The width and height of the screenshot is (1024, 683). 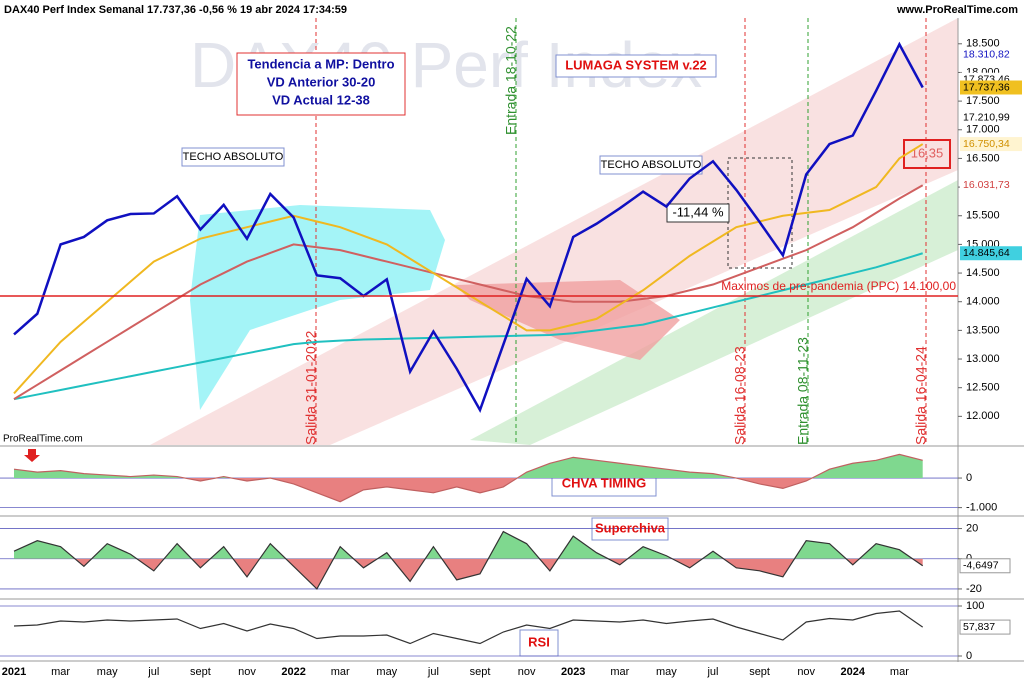 What do you see at coordinates (983, 302) in the screenshot?
I see `y-tick-label: 14.000` at bounding box center [983, 302].